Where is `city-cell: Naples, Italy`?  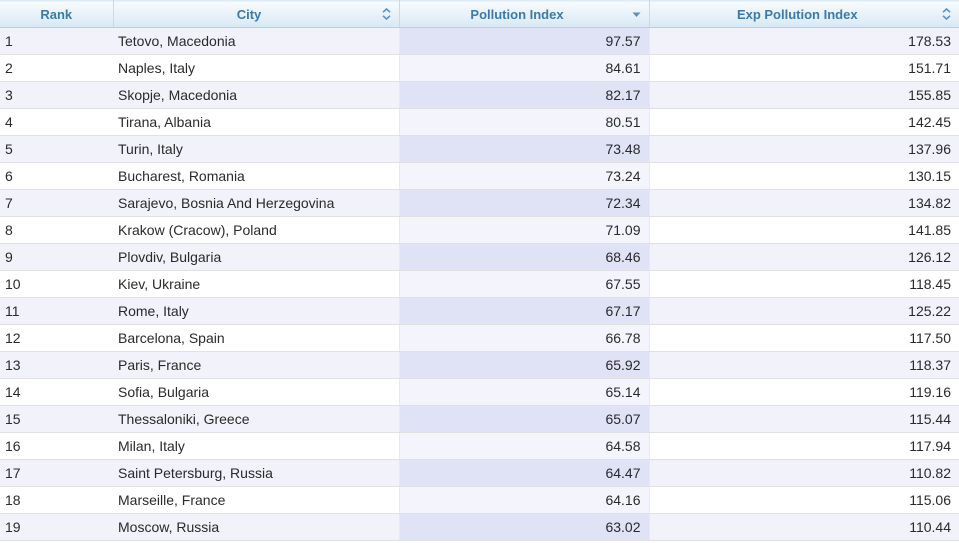
city-cell: Naples, Italy is located at coordinates (256, 68).